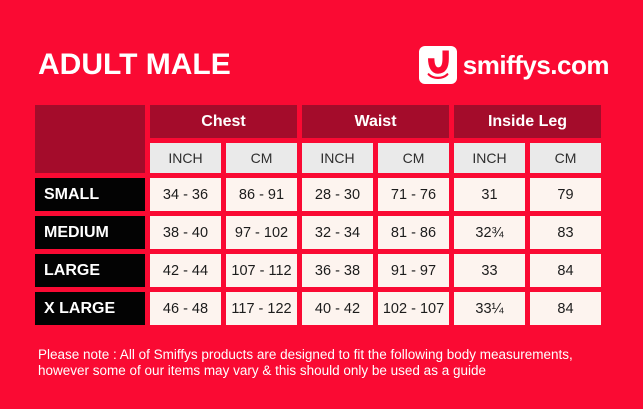 Image resolution: width=643 pixels, height=409 pixels. I want to click on page-title: ADULT MALE, so click(134, 64).